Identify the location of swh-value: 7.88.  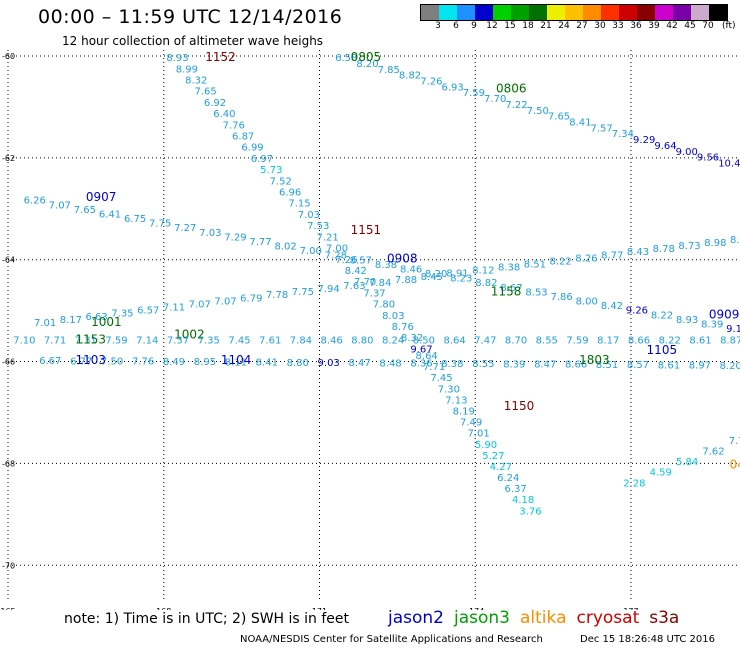
(406, 280).